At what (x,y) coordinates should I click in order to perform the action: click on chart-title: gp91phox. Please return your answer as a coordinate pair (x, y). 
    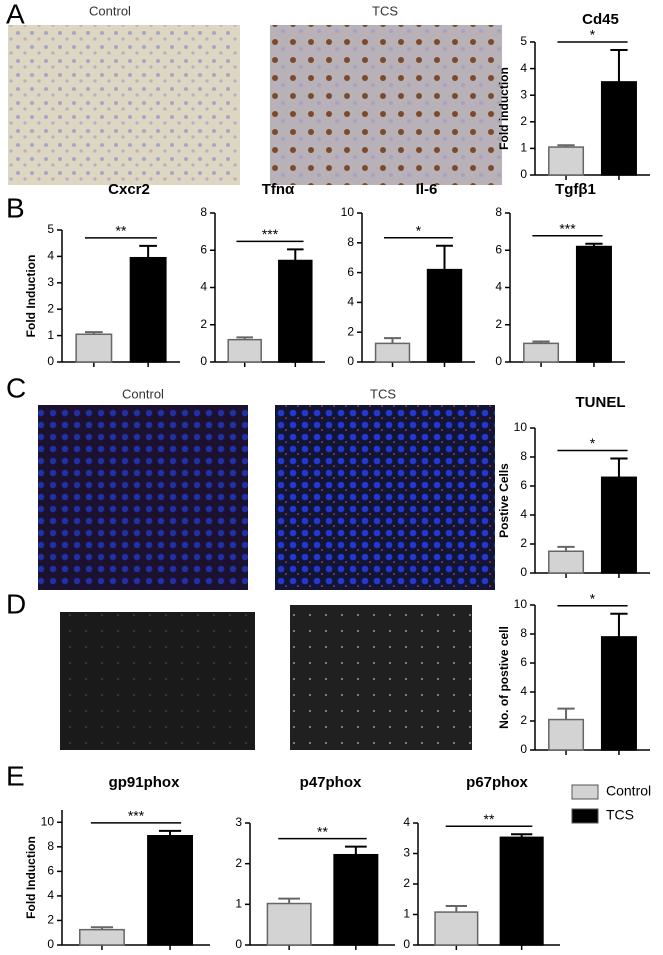
    Looking at the image, I should click on (144, 782).